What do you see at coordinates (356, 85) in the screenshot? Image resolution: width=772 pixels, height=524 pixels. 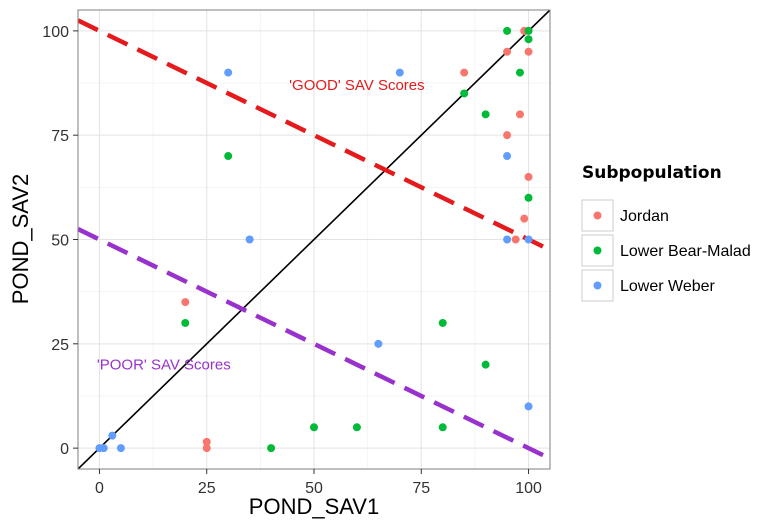 I see `annotation-0: 'GOOD' SAV Scores` at bounding box center [356, 85].